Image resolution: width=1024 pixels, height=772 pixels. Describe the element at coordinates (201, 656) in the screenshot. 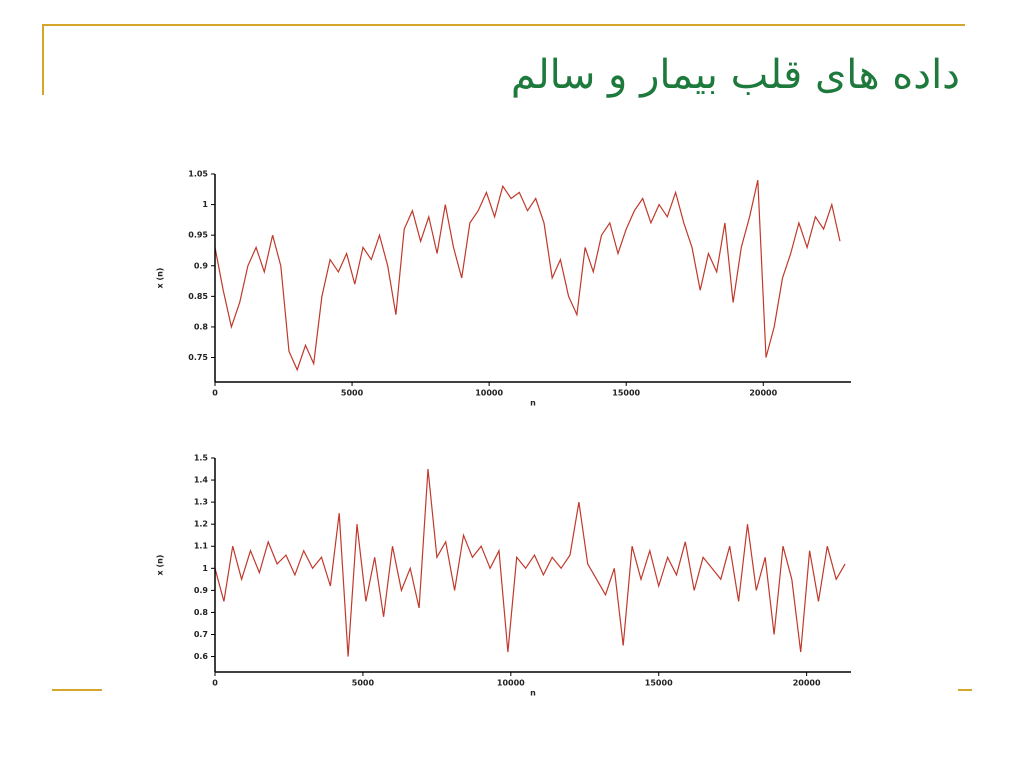

I see `y-tick-label: 0.6` at that location.